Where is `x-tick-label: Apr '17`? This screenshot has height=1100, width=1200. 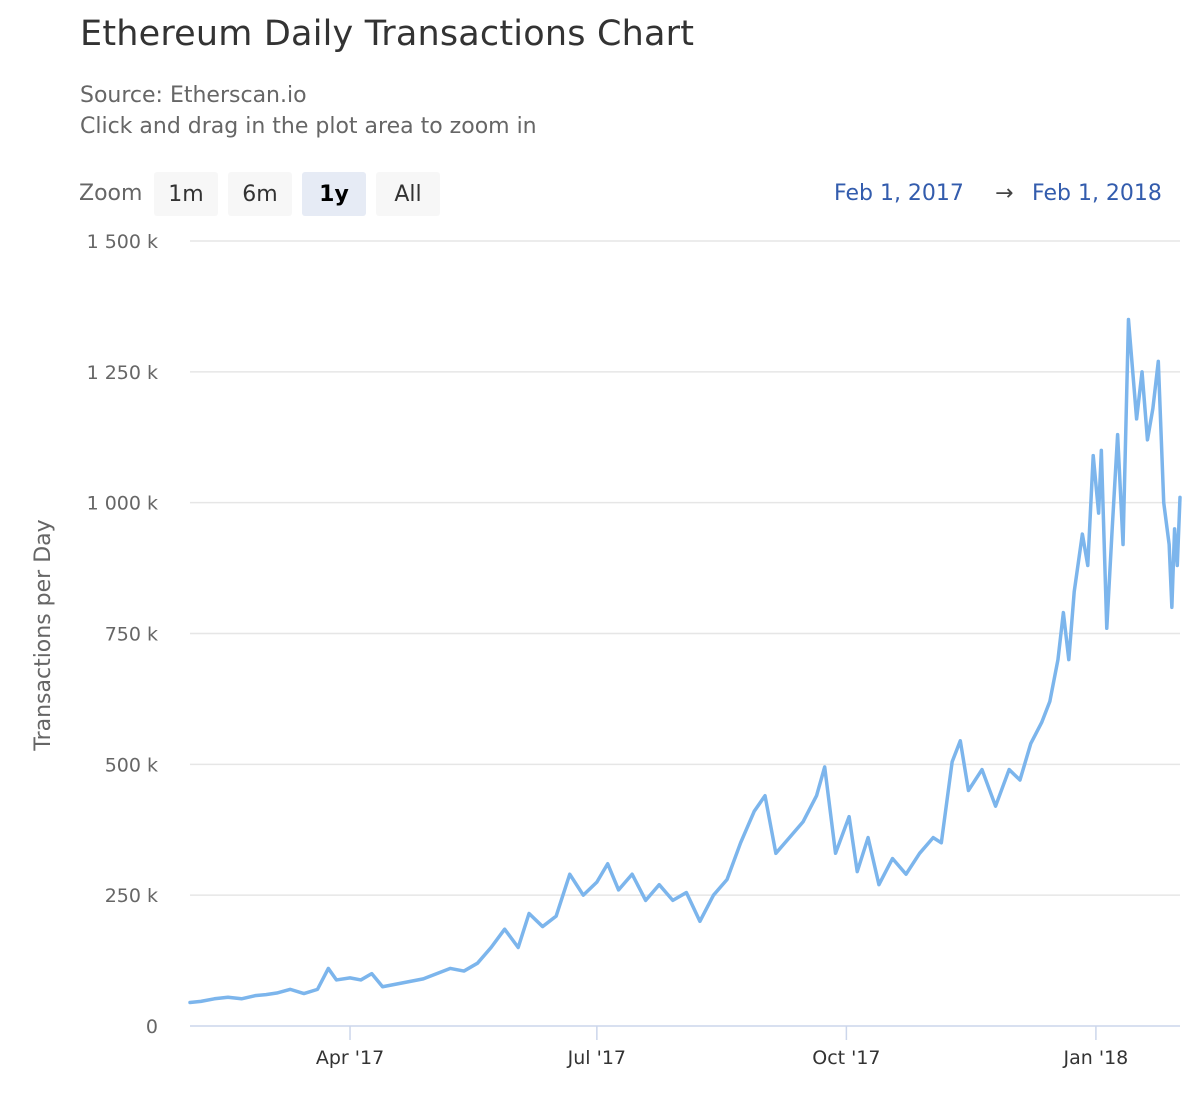 x-tick-label: Apr '17 is located at coordinates (350, 1058).